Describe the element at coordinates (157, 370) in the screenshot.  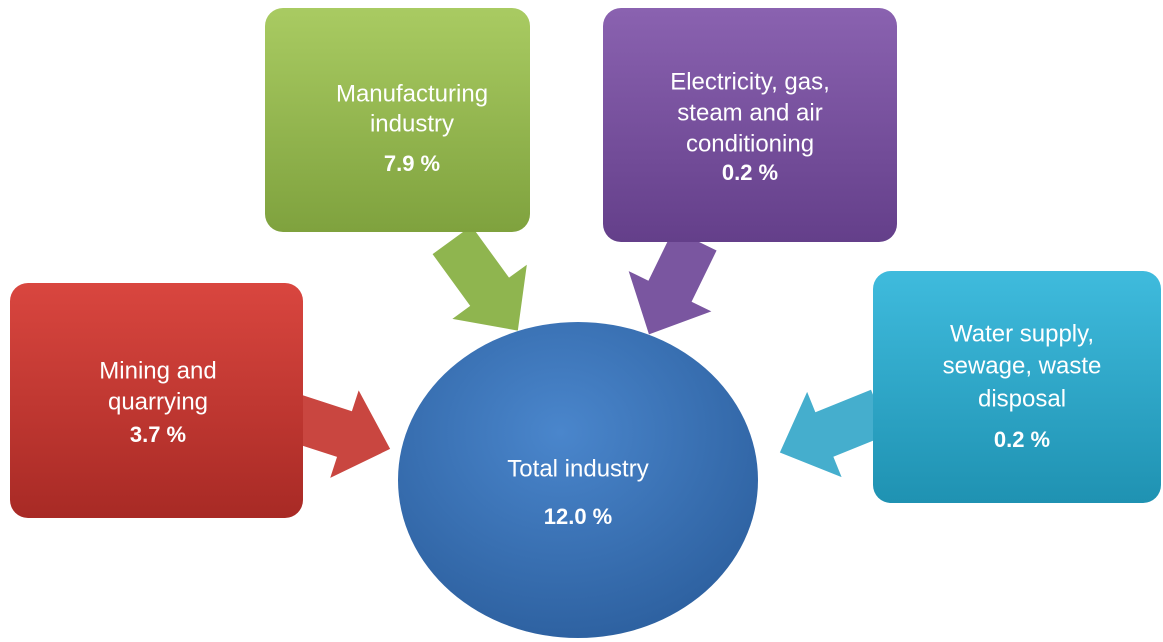
I see `node-label: Mining and` at that location.